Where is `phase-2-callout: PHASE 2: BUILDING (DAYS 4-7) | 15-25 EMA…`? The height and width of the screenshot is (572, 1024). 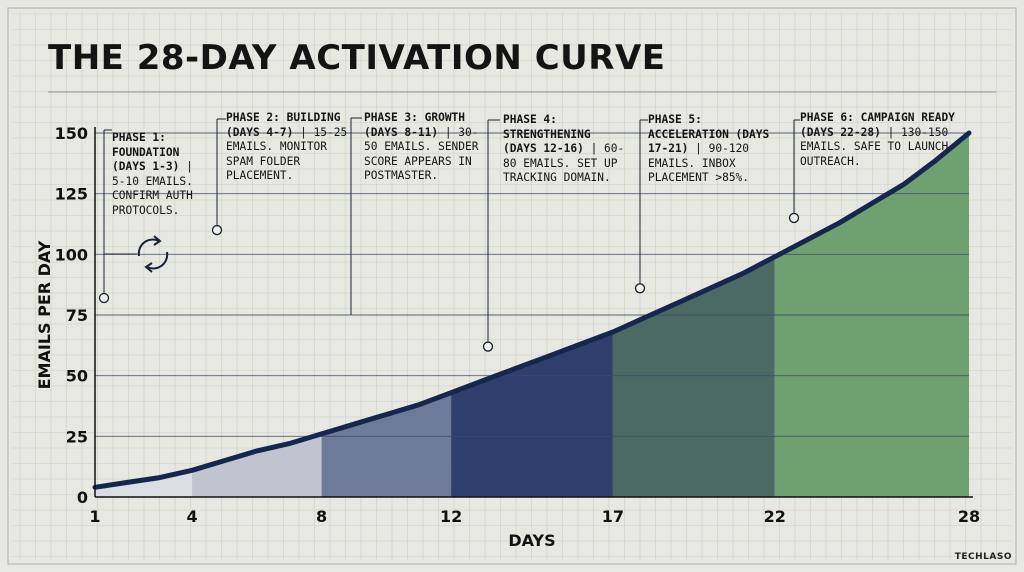 phase-2-callout: PHASE 2: BUILDING (DAYS 4-7) | 15-25 EMA… is located at coordinates (290, 147).